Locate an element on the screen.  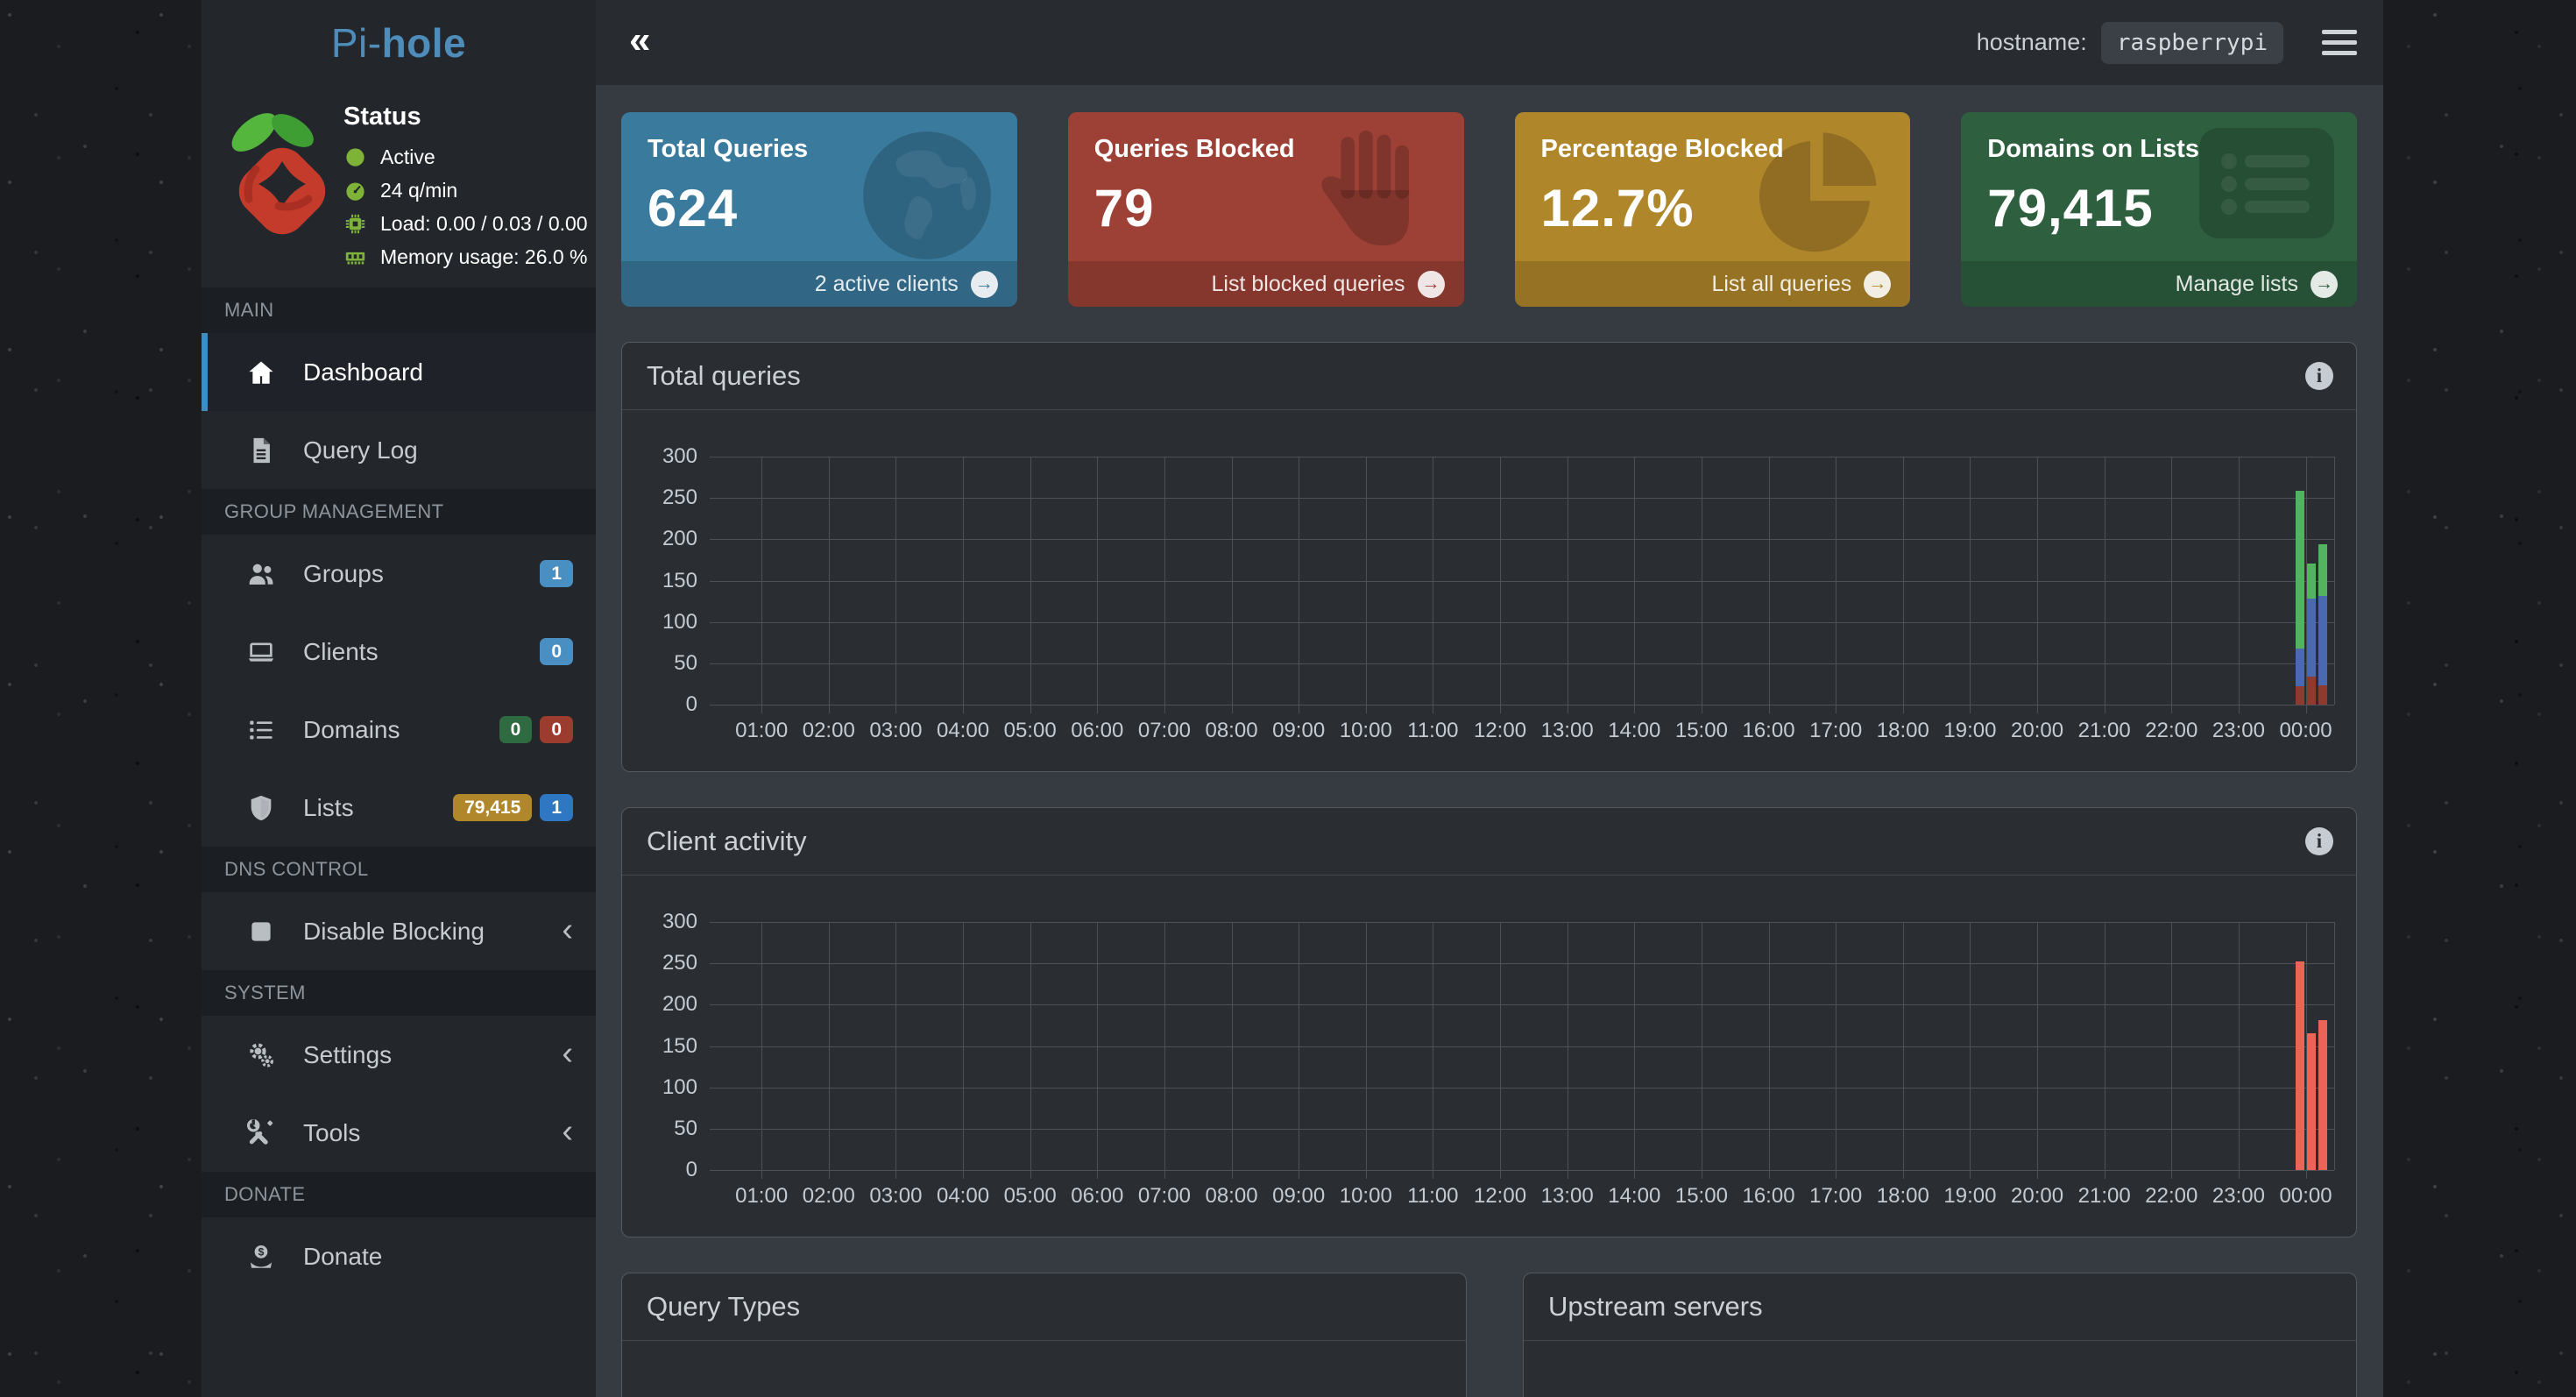
card-footer-link: List all queries → is located at coordinates (1712, 284).